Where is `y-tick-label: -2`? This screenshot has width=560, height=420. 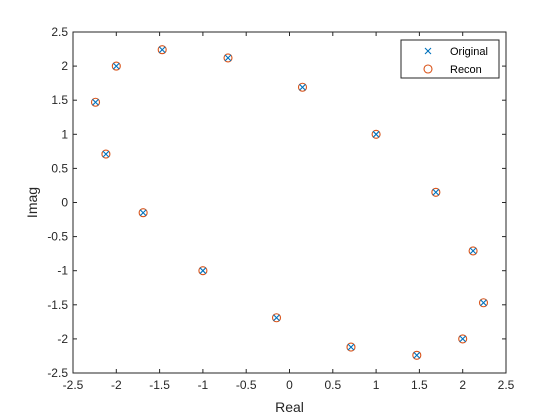 y-tick-label: -2 is located at coordinates (62, 339).